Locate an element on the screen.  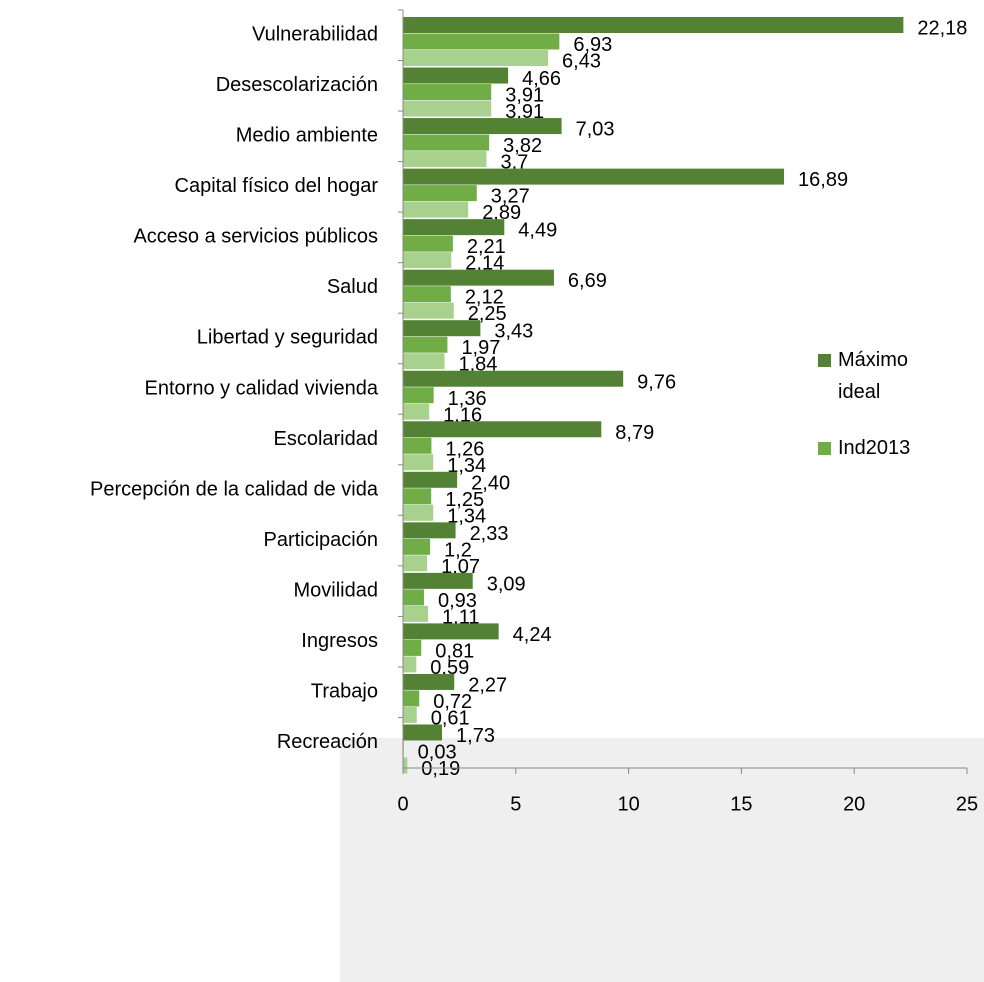
data-label: 3,82 is located at coordinates (522, 146).